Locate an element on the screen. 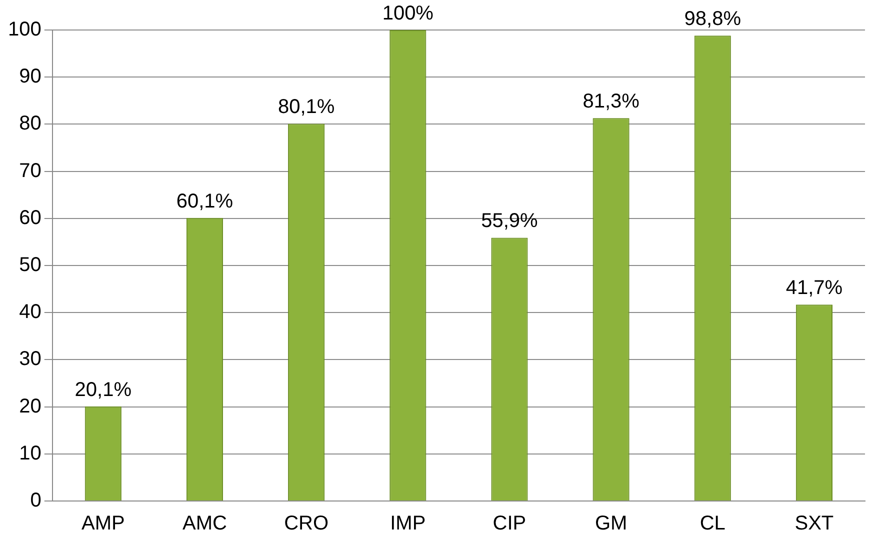 This screenshot has width=885, height=544. y-tick-label: 30 is located at coordinates (30, 359).